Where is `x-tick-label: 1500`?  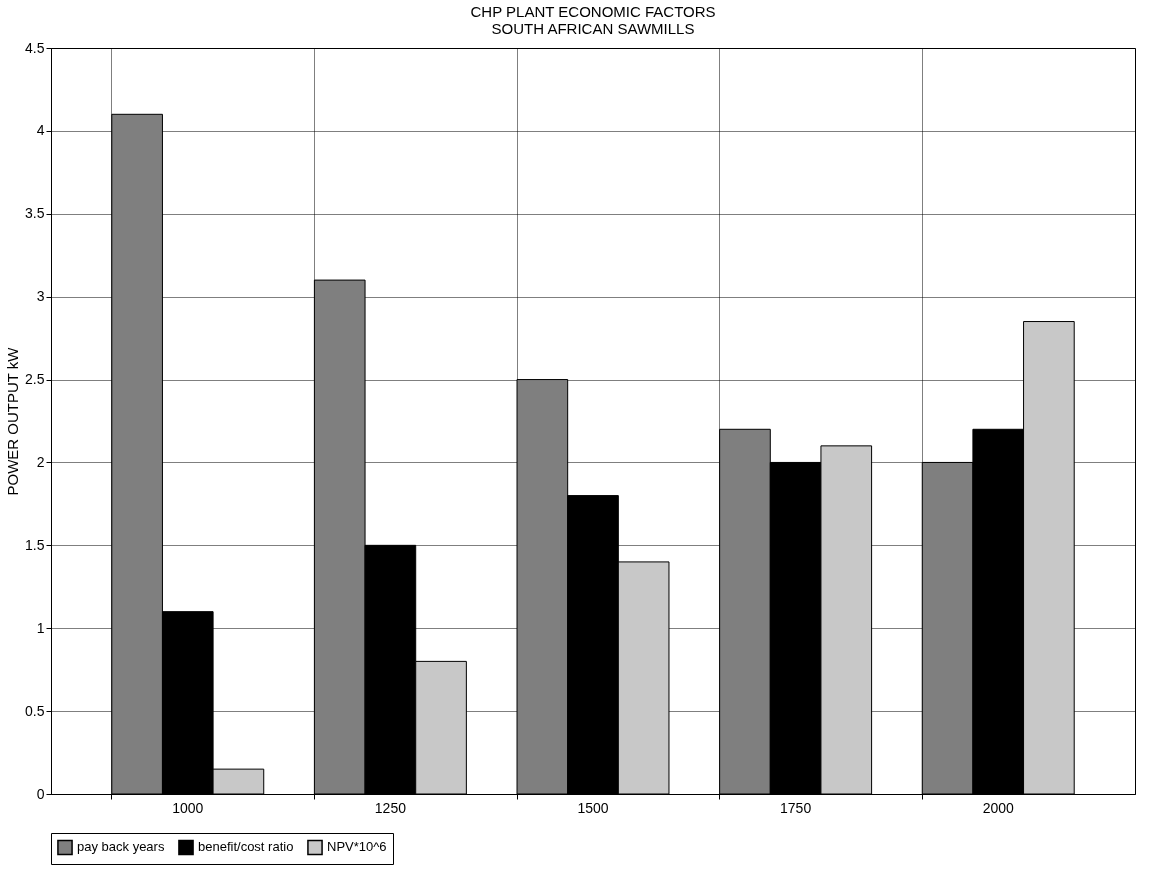 x-tick-label: 1500 is located at coordinates (593, 807).